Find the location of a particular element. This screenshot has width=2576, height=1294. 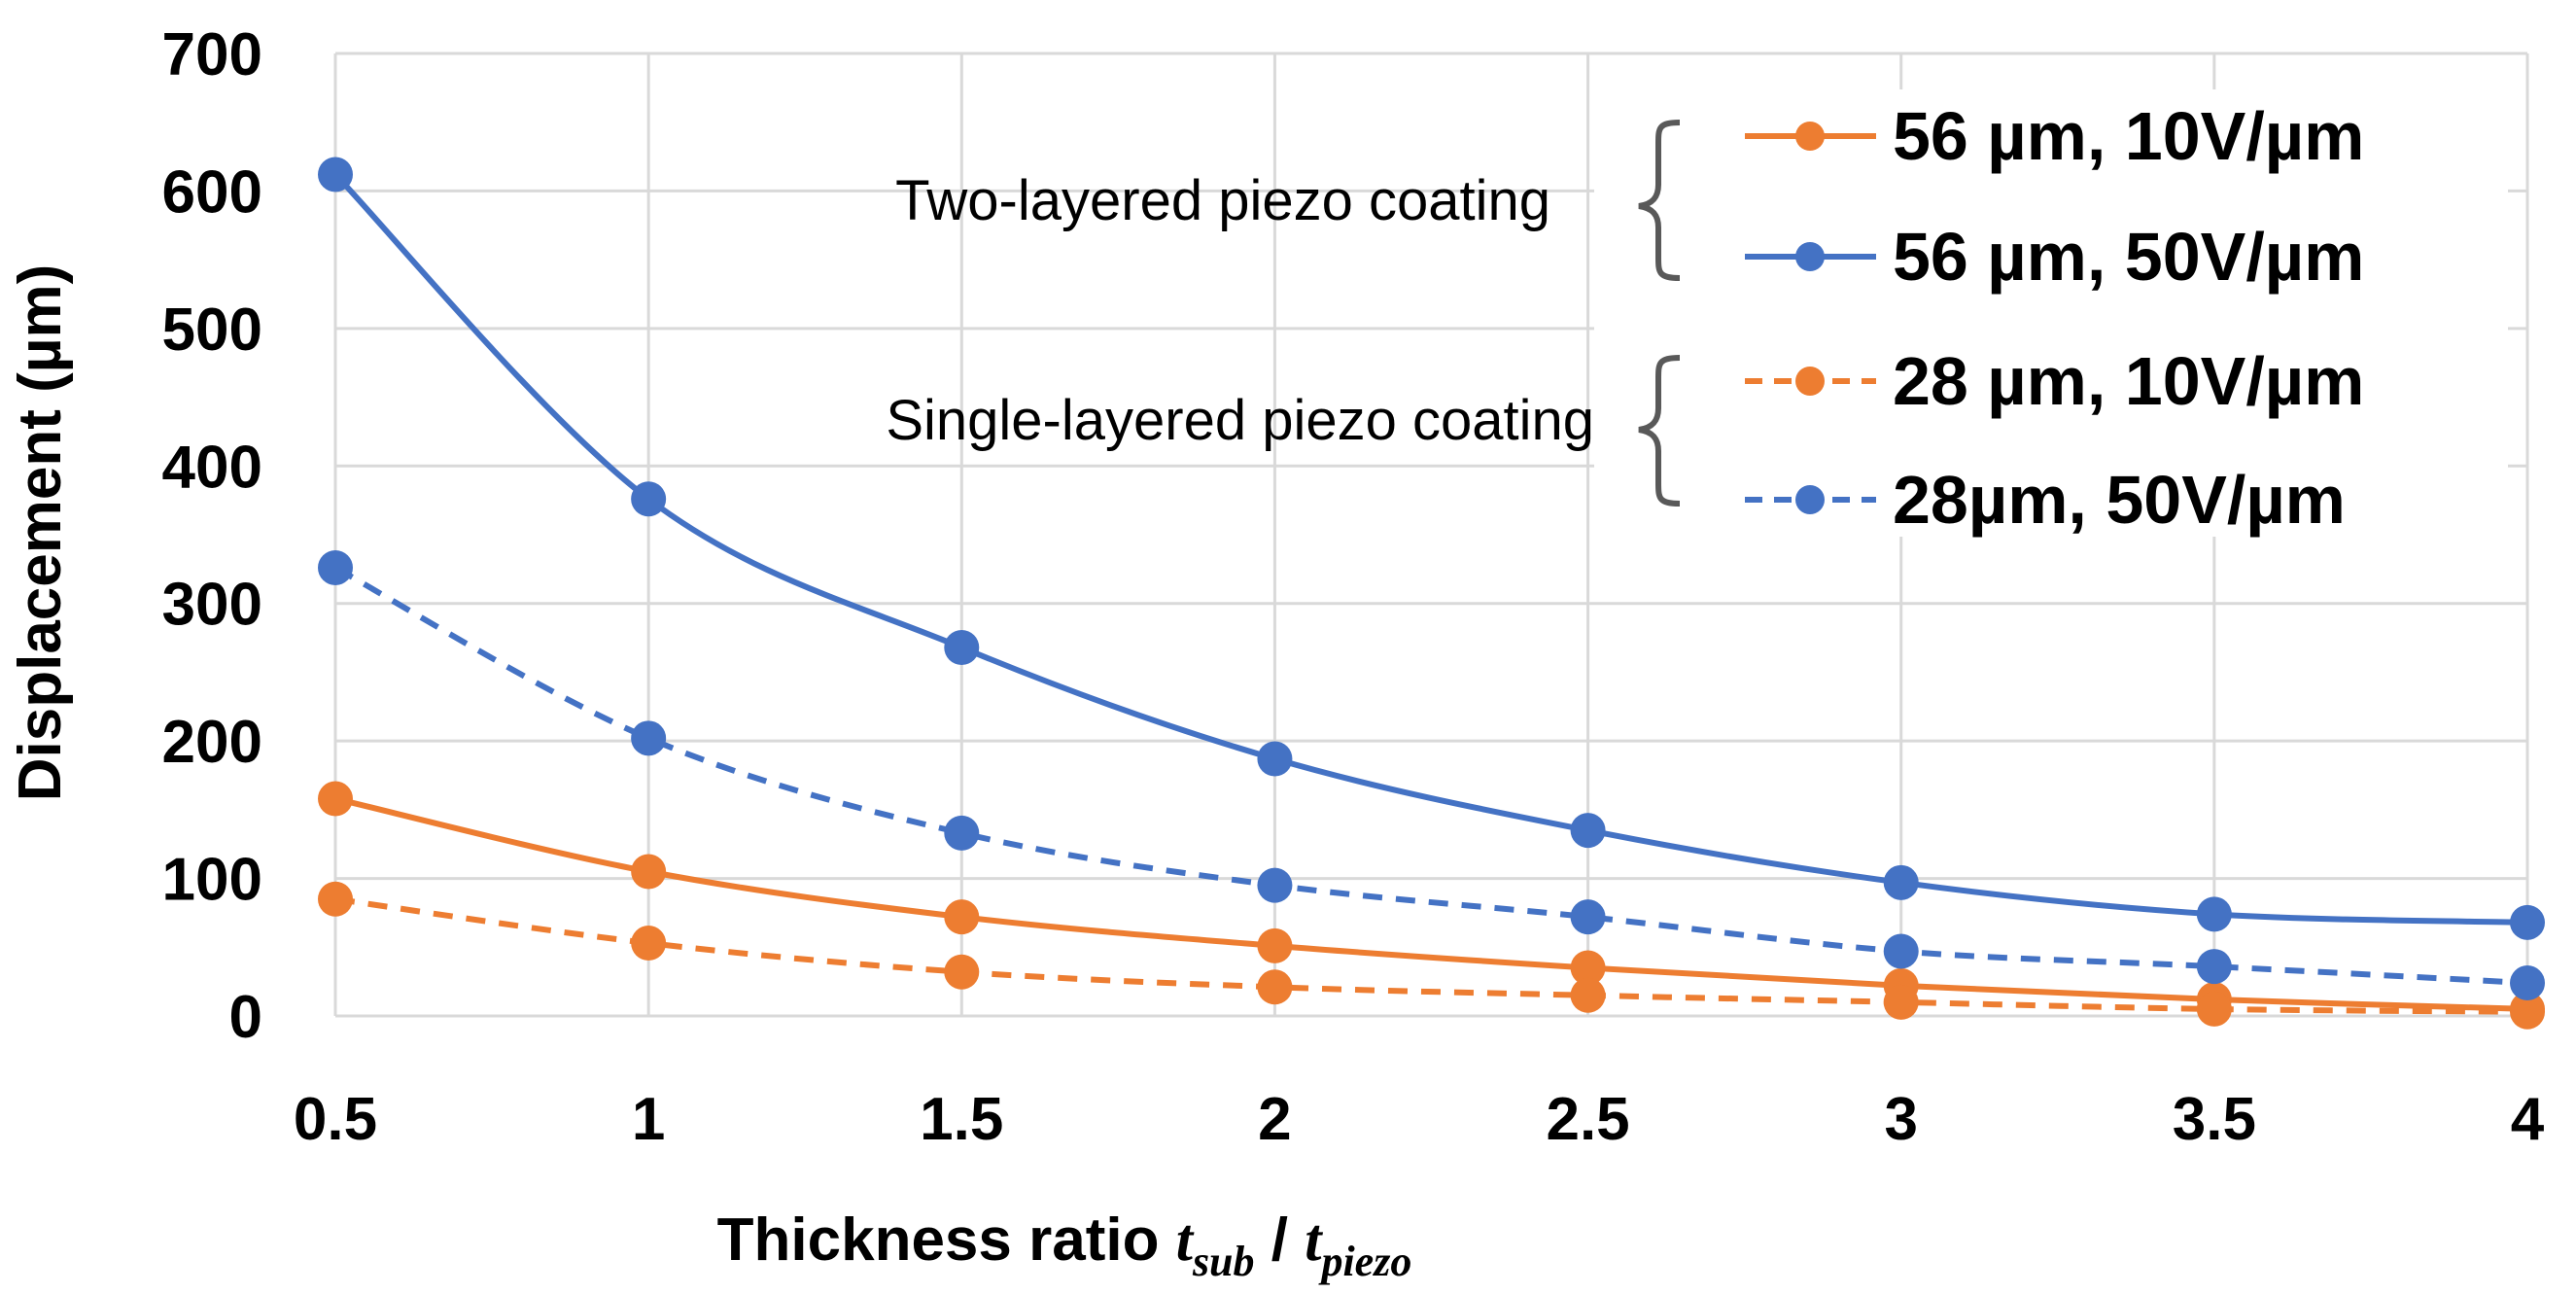

legend-entry-56um-10v: 56 µm, 10V/µm is located at coordinates (2054, 136).